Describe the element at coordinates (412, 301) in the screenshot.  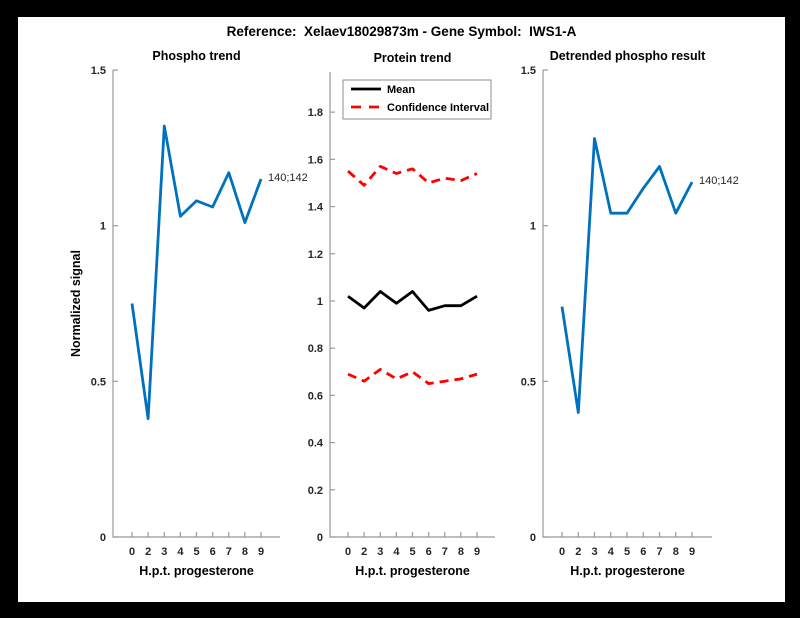
I see `series-line-mean` at that location.